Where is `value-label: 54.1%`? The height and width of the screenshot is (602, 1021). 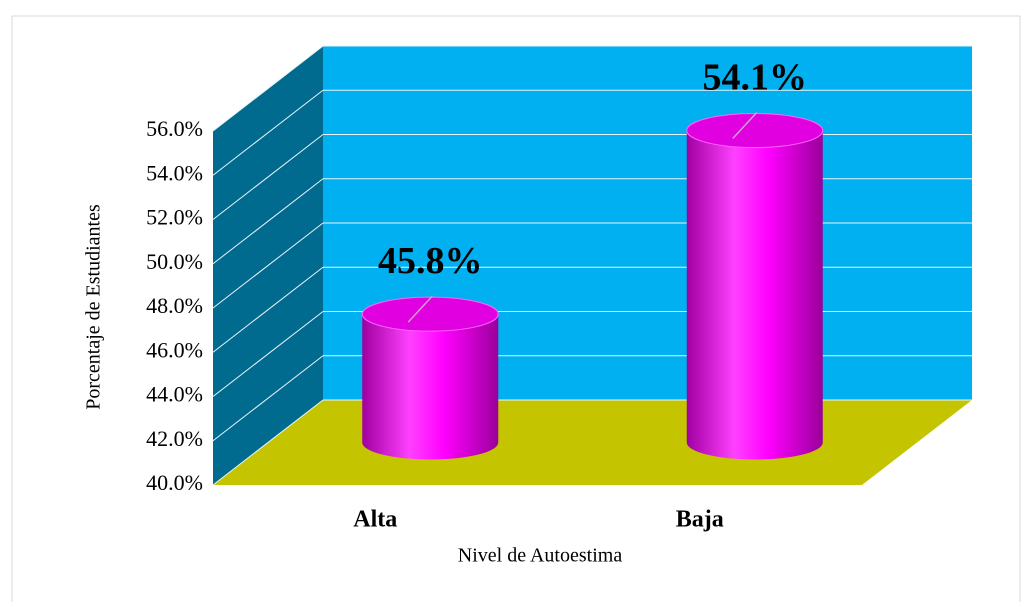 value-label: 54.1% is located at coordinates (755, 77).